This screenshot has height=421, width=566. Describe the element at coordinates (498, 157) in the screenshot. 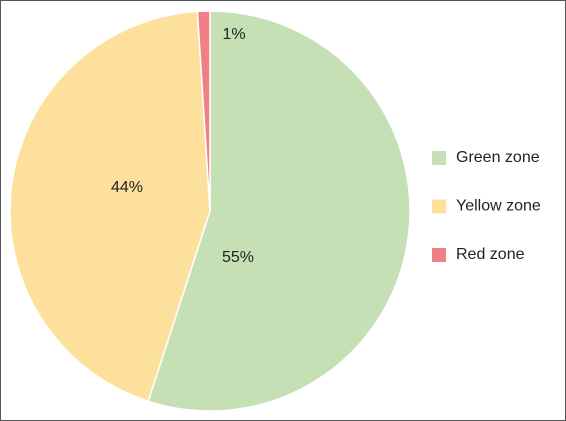

I see `legend-label: Green zone` at that location.